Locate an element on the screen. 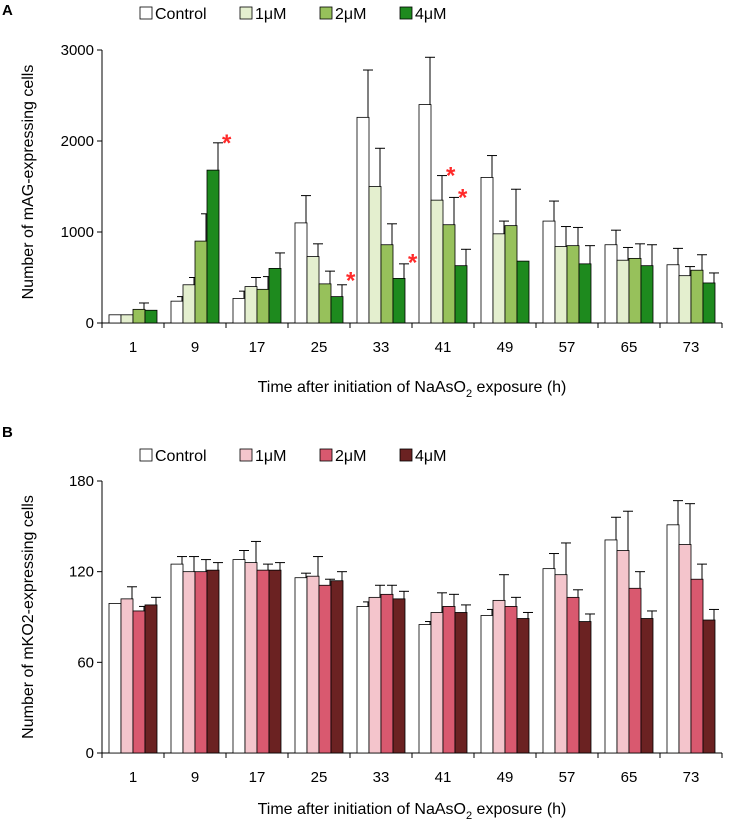 This screenshot has height=836, width=737. panel-a-xlabel-main: Time after initiation of NaAsO is located at coordinates (362, 387).